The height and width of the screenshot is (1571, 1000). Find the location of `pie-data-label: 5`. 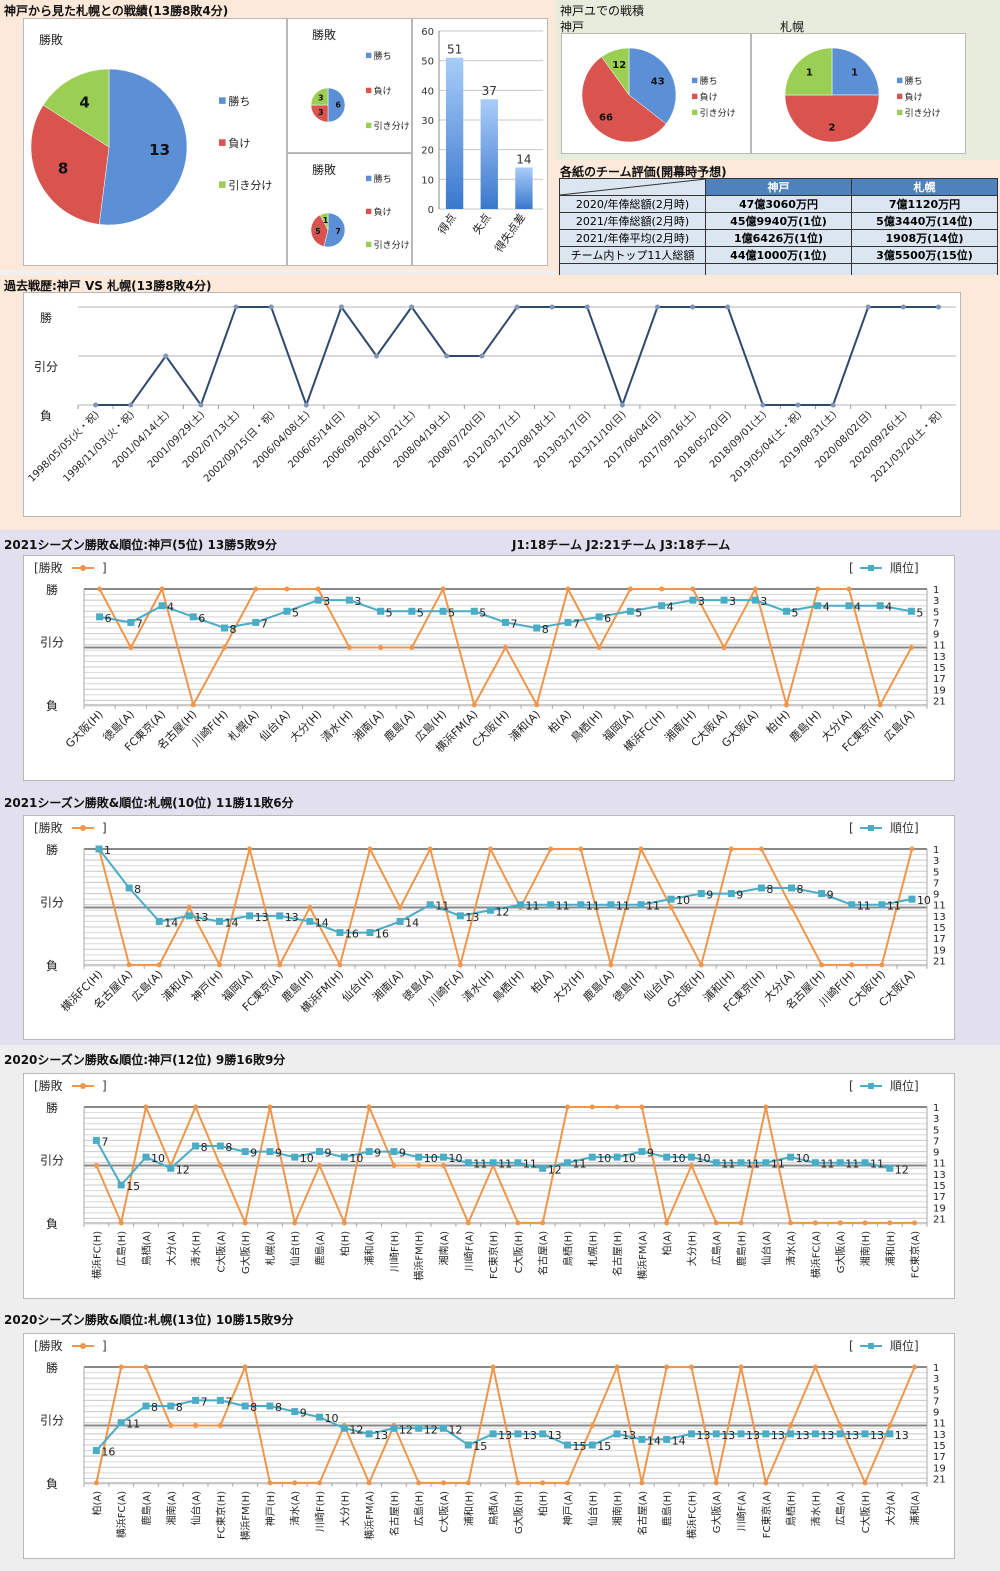

pie-data-label: 5 is located at coordinates (318, 231).